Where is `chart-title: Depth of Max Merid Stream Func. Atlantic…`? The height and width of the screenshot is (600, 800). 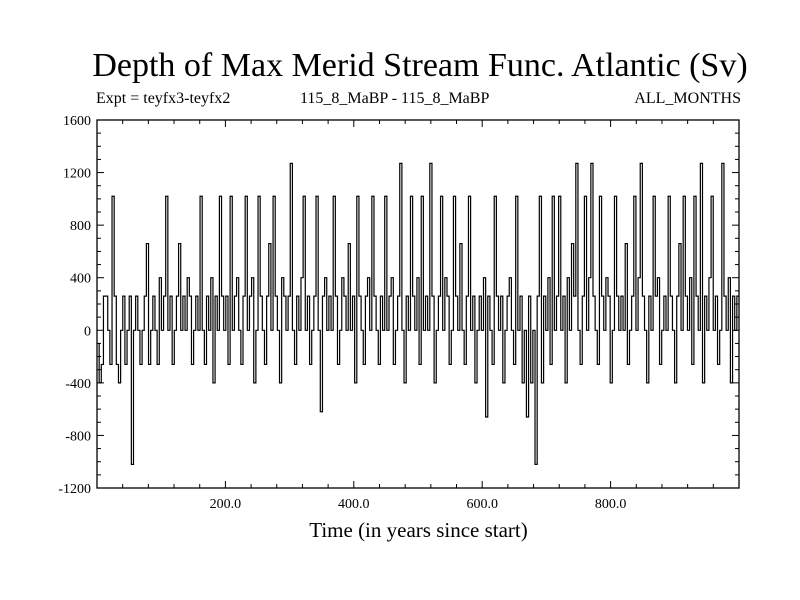
chart-title: Depth of Max Merid Stream Func. Atlantic… is located at coordinates (420, 65).